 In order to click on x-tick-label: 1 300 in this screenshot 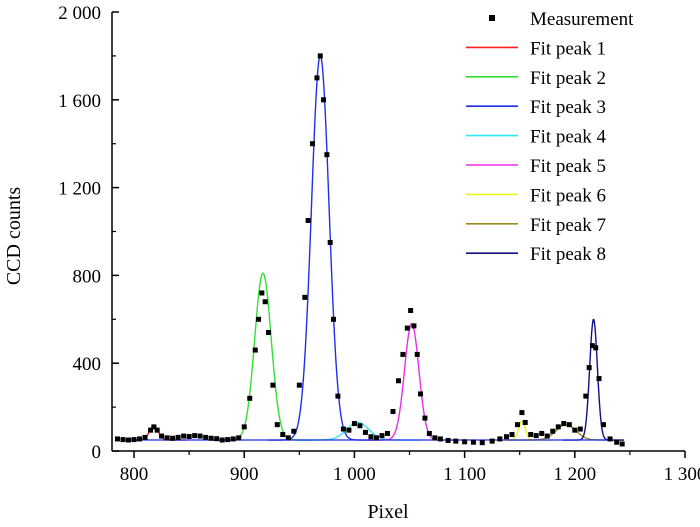, I will do `click(682, 474)`.